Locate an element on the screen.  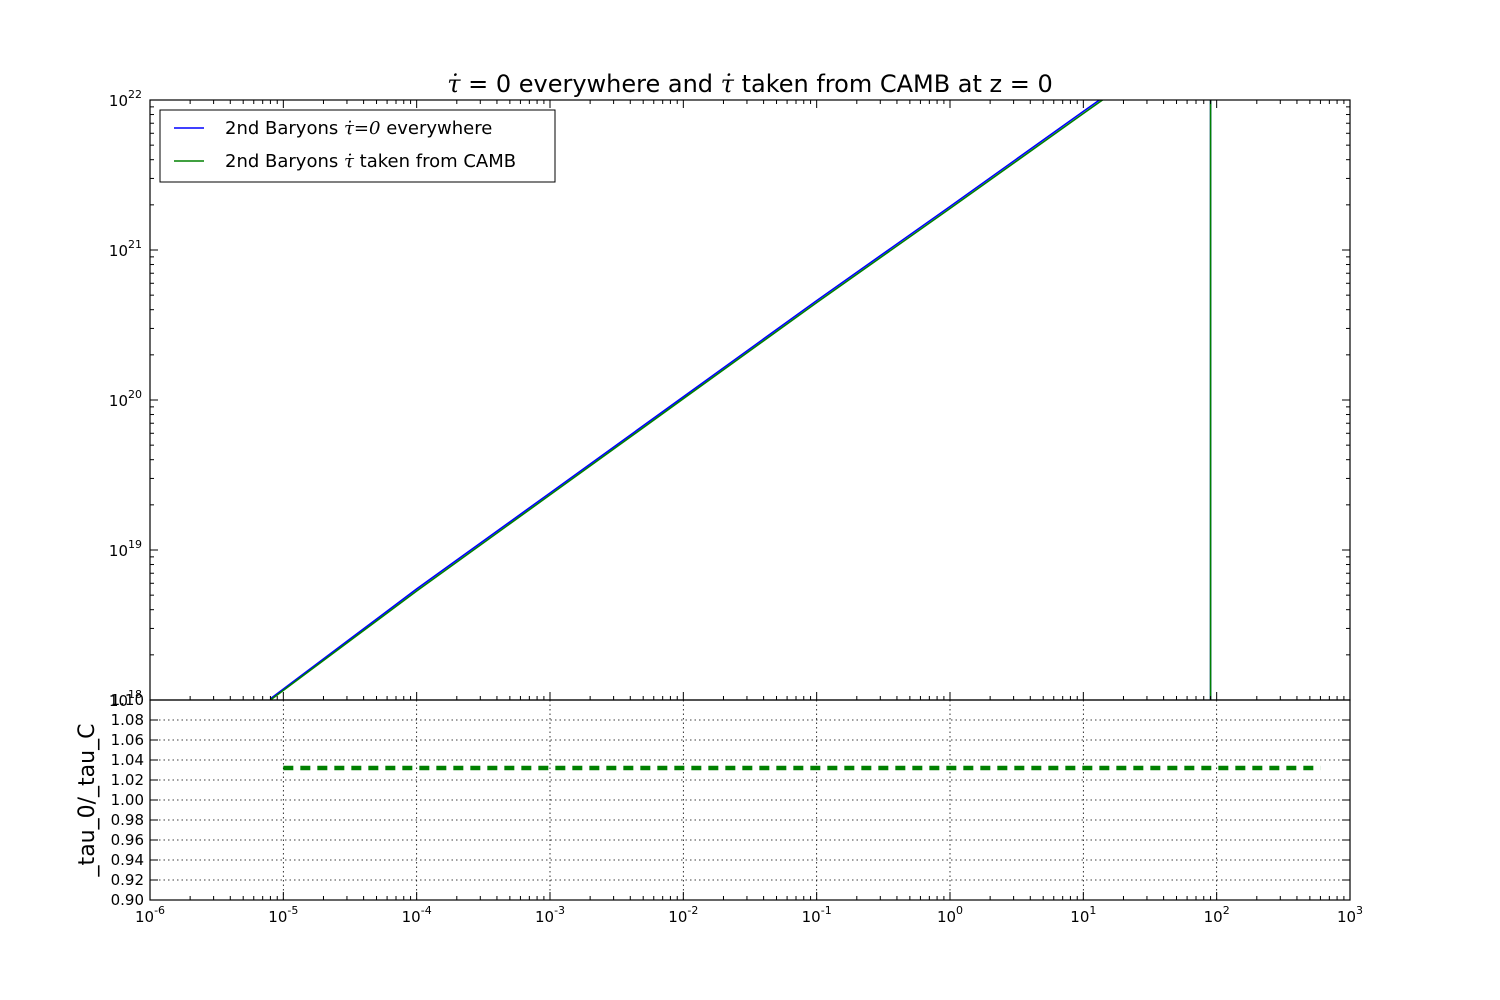
top-y-tick-label: 1018 is located at coordinates (125, 699).